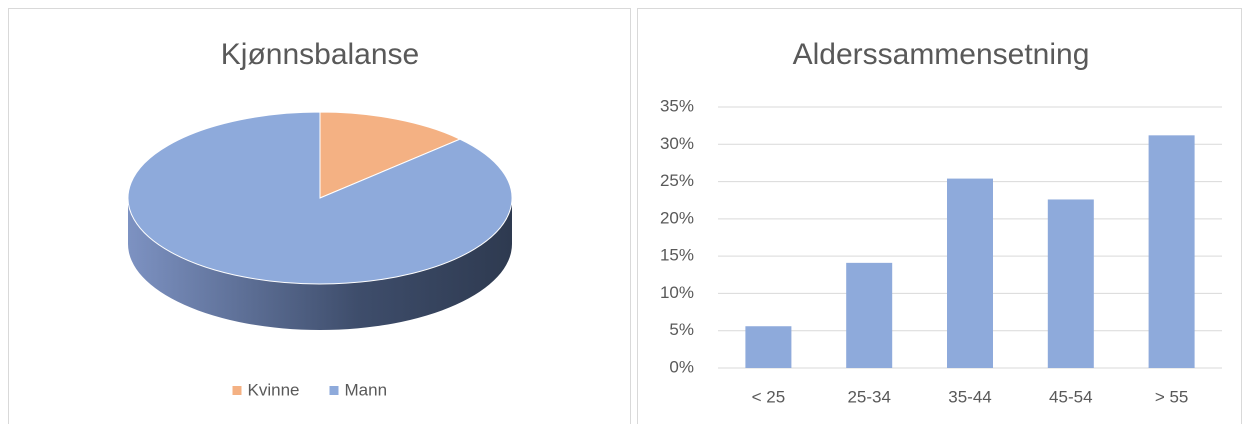  What do you see at coordinates (274, 389) in the screenshot?
I see `legend-label: Kvinne` at bounding box center [274, 389].